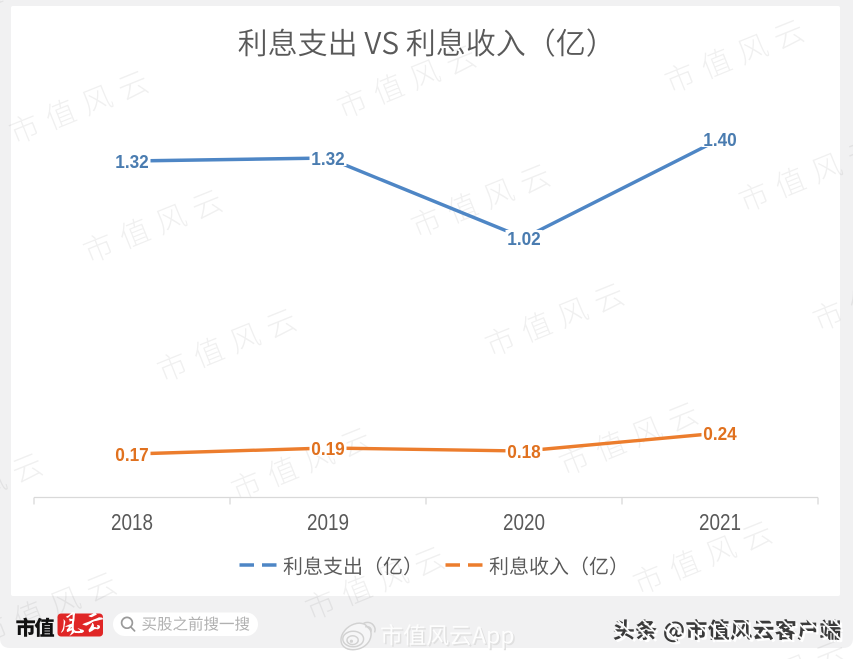 This screenshot has width=853, height=659. What do you see at coordinates (524, 522) in the screenshot?
I see `svg-text: 2020` at bounding box center [524, 522].